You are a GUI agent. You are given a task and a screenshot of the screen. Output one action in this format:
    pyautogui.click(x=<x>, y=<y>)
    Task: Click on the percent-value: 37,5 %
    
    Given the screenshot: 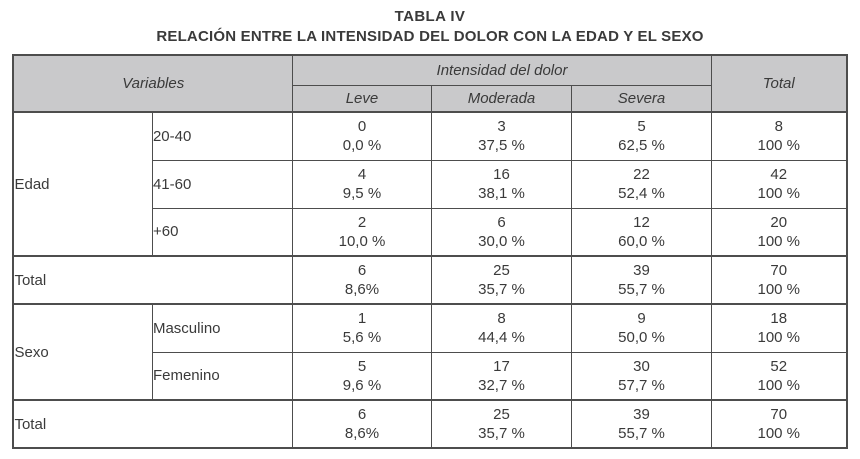 What is the action you would take?
    pyautogui.click(x=501, y=146)
    